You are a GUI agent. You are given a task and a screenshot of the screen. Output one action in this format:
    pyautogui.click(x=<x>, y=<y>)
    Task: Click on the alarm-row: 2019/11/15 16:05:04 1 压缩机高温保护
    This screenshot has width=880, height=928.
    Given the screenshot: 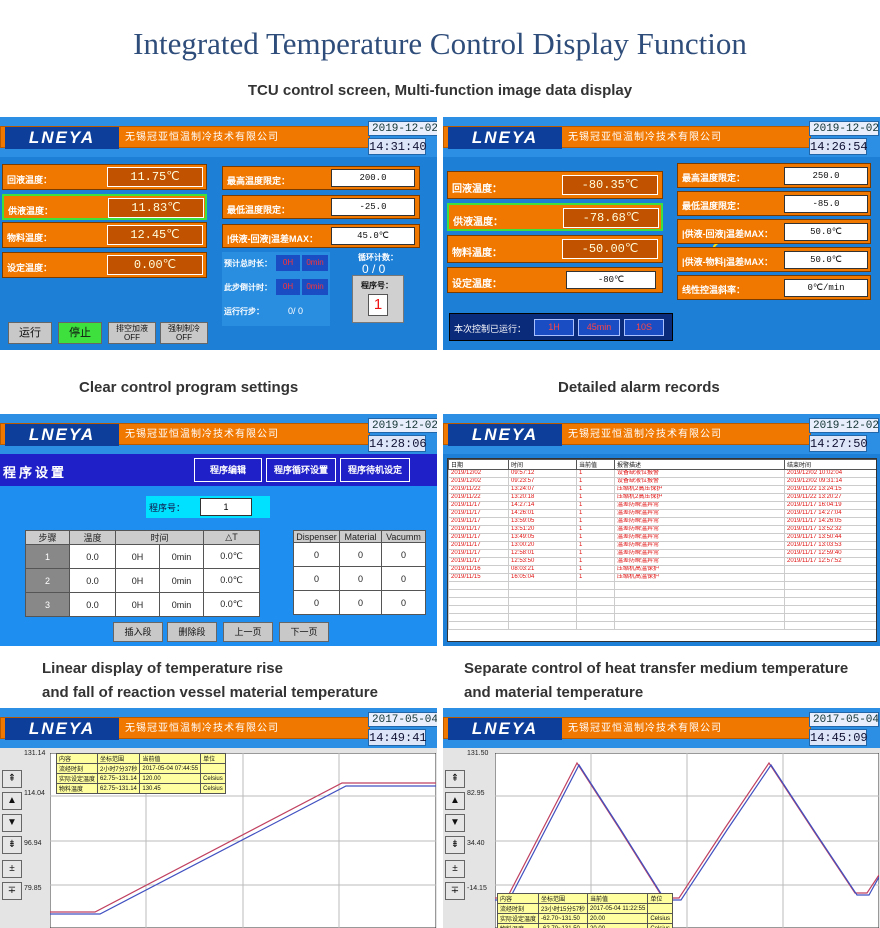 What is the action you would take?
    pyautogui.click(x=662, y=577)
    